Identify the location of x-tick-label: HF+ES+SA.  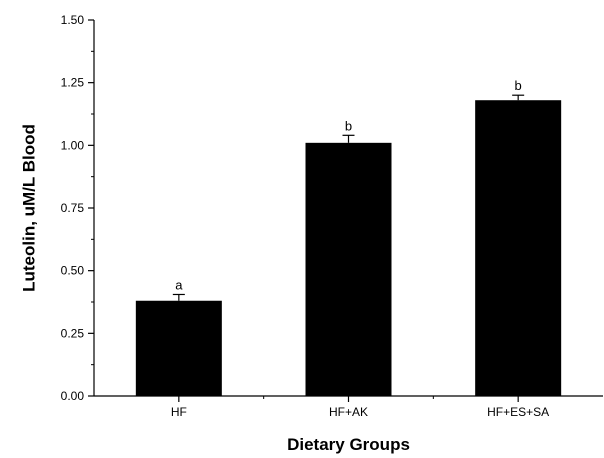
(518, 412).